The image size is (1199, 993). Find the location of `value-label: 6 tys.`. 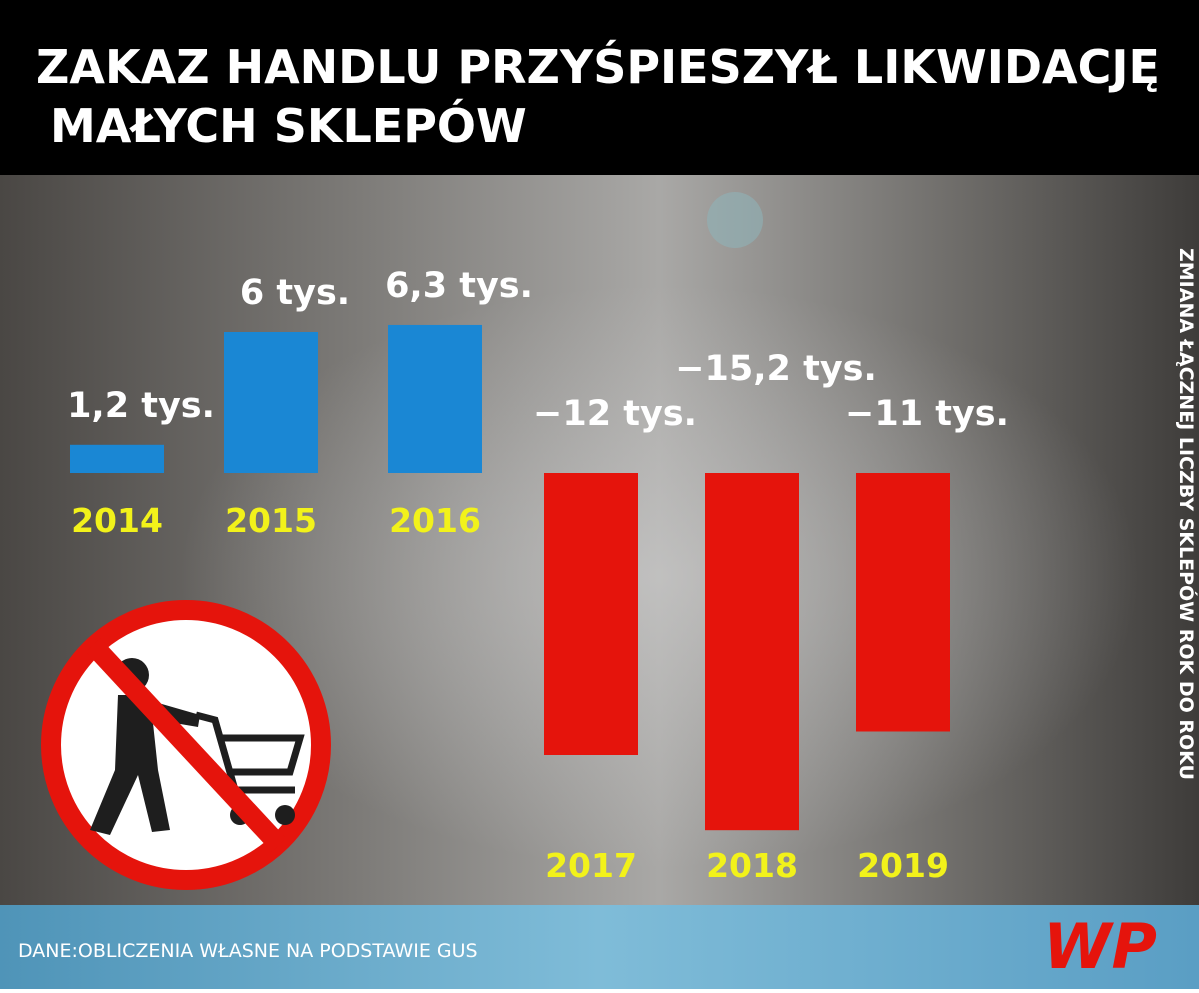

value-label: 6 tys. is located at coordinates (295, 293).